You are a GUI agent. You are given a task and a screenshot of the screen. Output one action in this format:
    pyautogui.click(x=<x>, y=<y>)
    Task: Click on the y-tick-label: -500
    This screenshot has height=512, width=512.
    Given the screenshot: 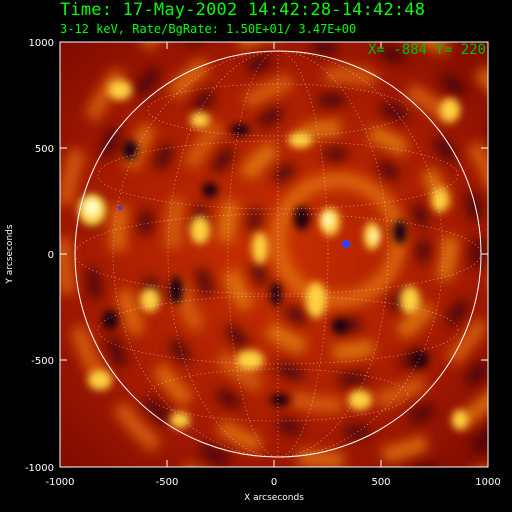 What is the action you would take?
    pyautogui.click(x=42, y=361)
    